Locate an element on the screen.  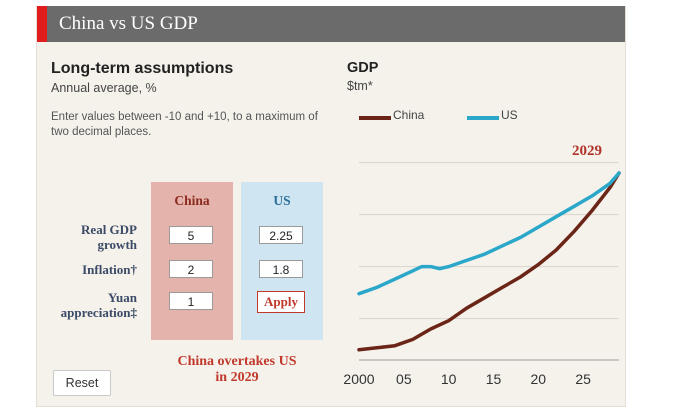
x-tick-label: 05 is located at coordinates (404, 379).